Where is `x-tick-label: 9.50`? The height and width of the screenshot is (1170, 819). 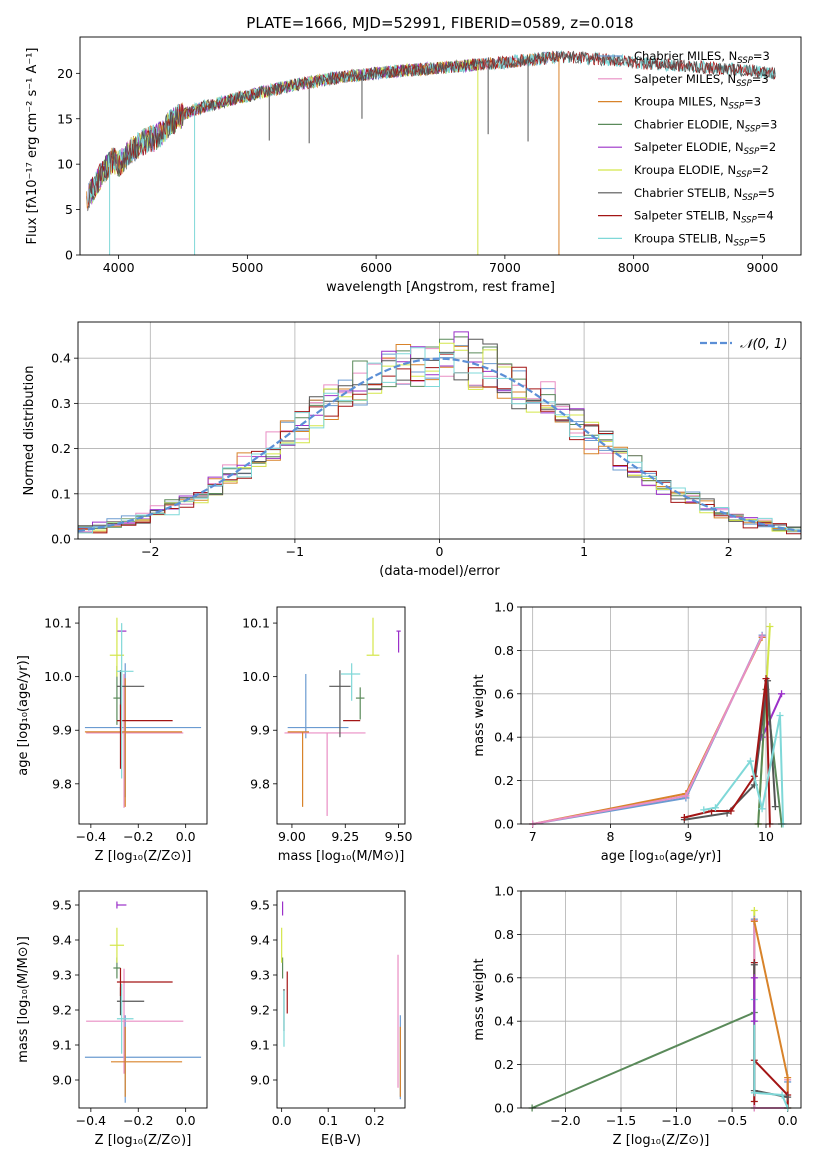 x-tick-label: 9.50 is located at coordinates (399, 836).